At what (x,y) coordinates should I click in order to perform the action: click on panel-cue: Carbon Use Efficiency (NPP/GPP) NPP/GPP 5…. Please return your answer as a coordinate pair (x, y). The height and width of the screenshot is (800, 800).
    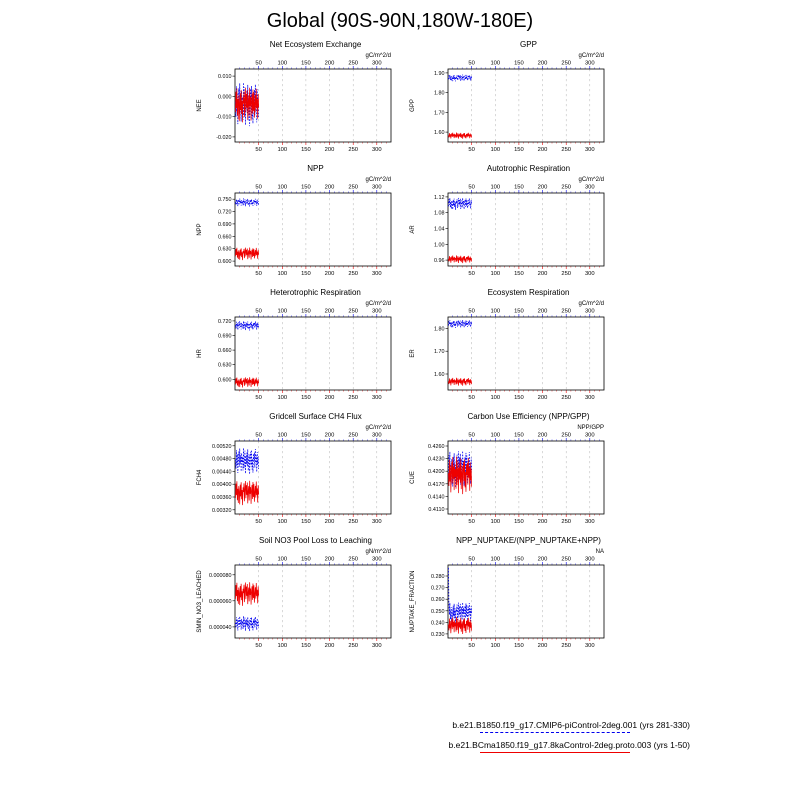
    Looking at the image, I should click on (506, 473).